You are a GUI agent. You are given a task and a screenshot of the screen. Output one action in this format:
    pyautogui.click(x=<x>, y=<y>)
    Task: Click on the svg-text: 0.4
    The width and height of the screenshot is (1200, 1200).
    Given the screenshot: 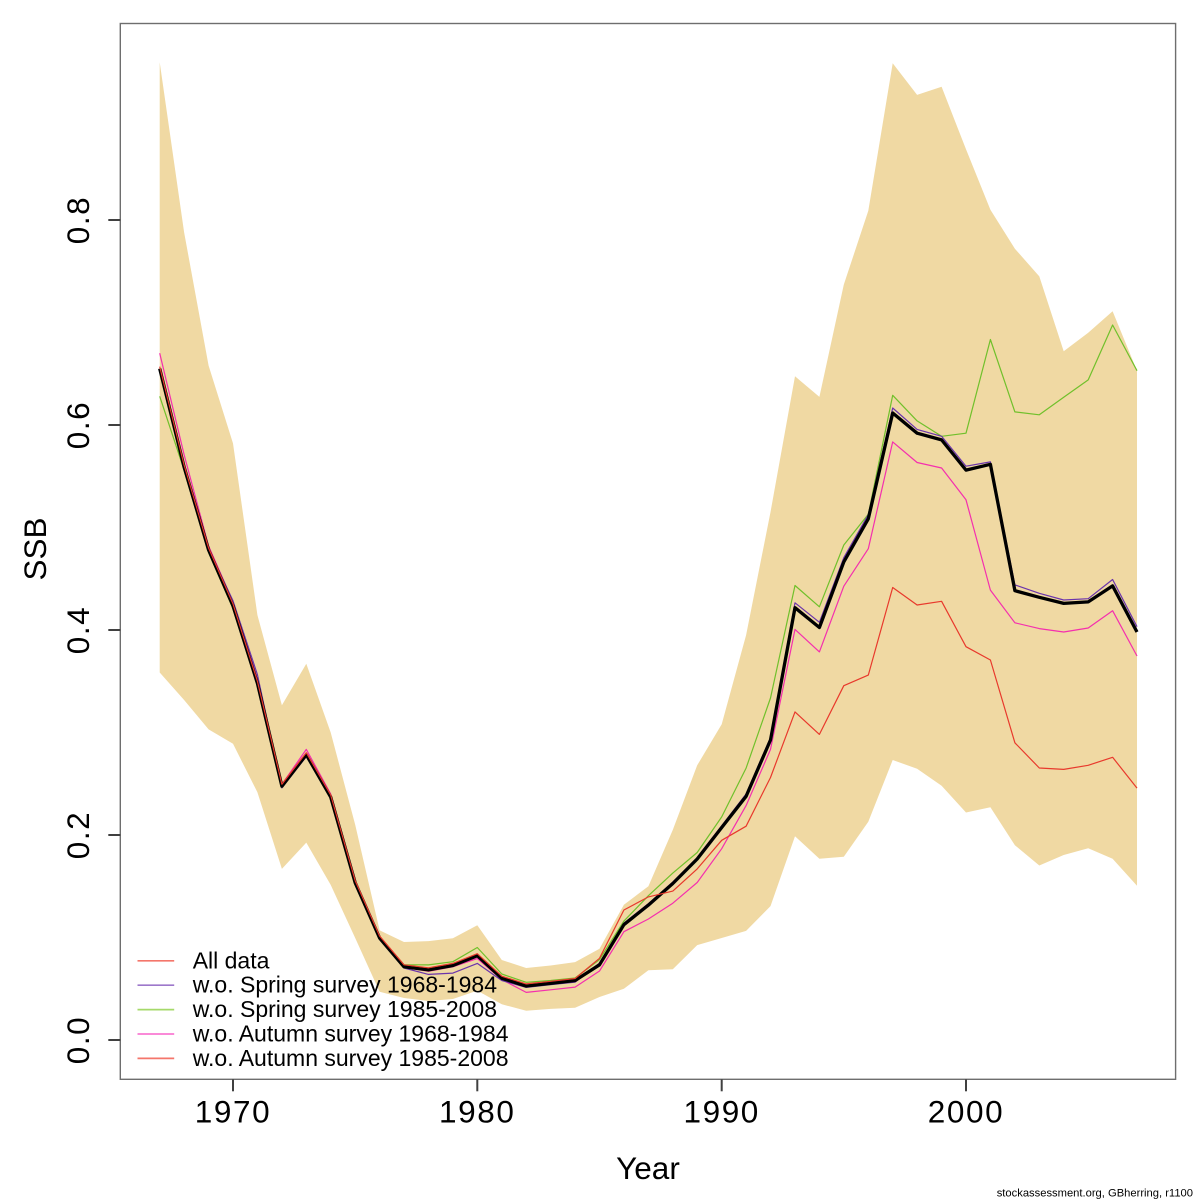 What is the action you would take?
    pyautogui.click(x=78, y=630)
    